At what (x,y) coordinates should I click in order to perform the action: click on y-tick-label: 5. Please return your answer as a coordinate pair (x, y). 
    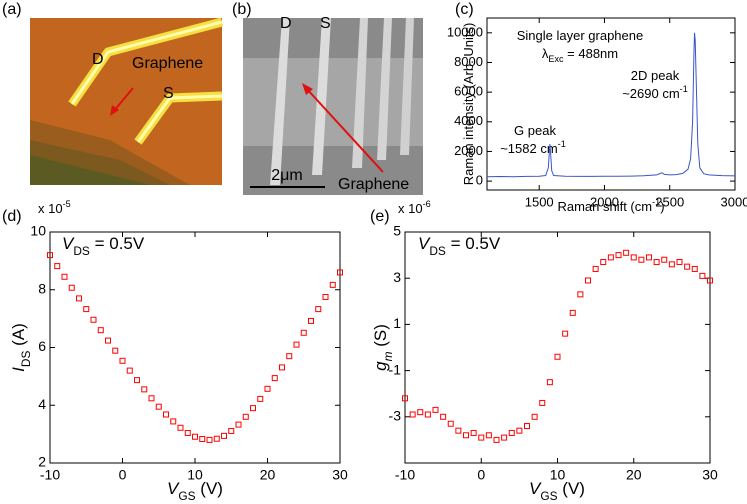
    Looking at the image, I should click on (397, 231).